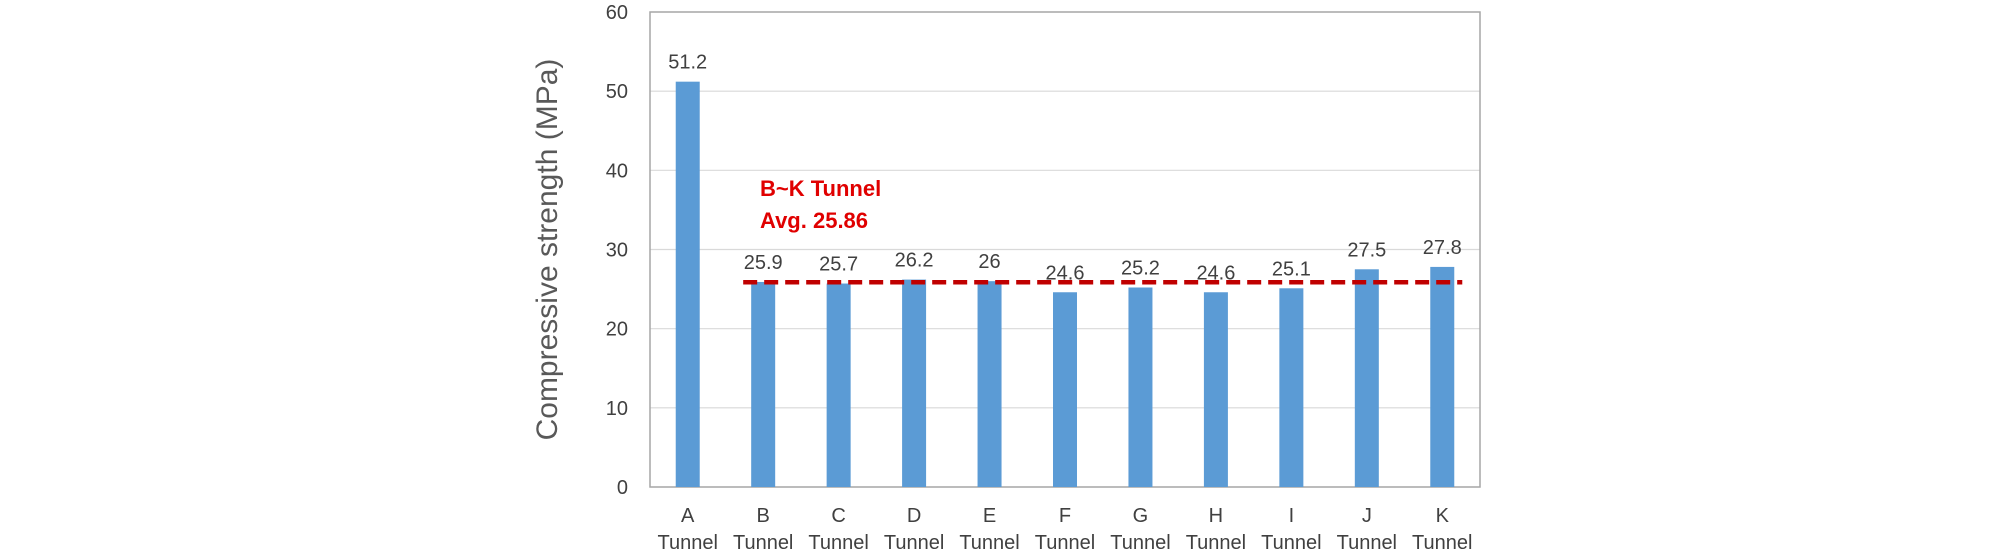 This screenshot has width=2008, height=554. I want to click on bar-g, so click(1140, 387).